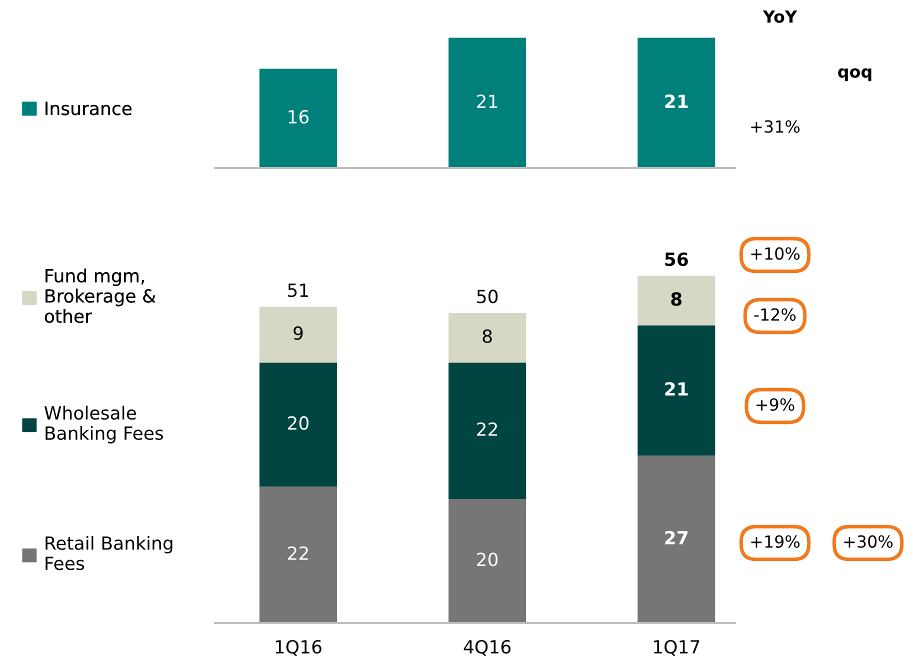 Image resolution: width=920 pixels, height=667 pixels. What do you see at coordinates (677, 648) in the screenshot?
I see `x-tick-label: 1Q17` at bounding box center [677, 648].